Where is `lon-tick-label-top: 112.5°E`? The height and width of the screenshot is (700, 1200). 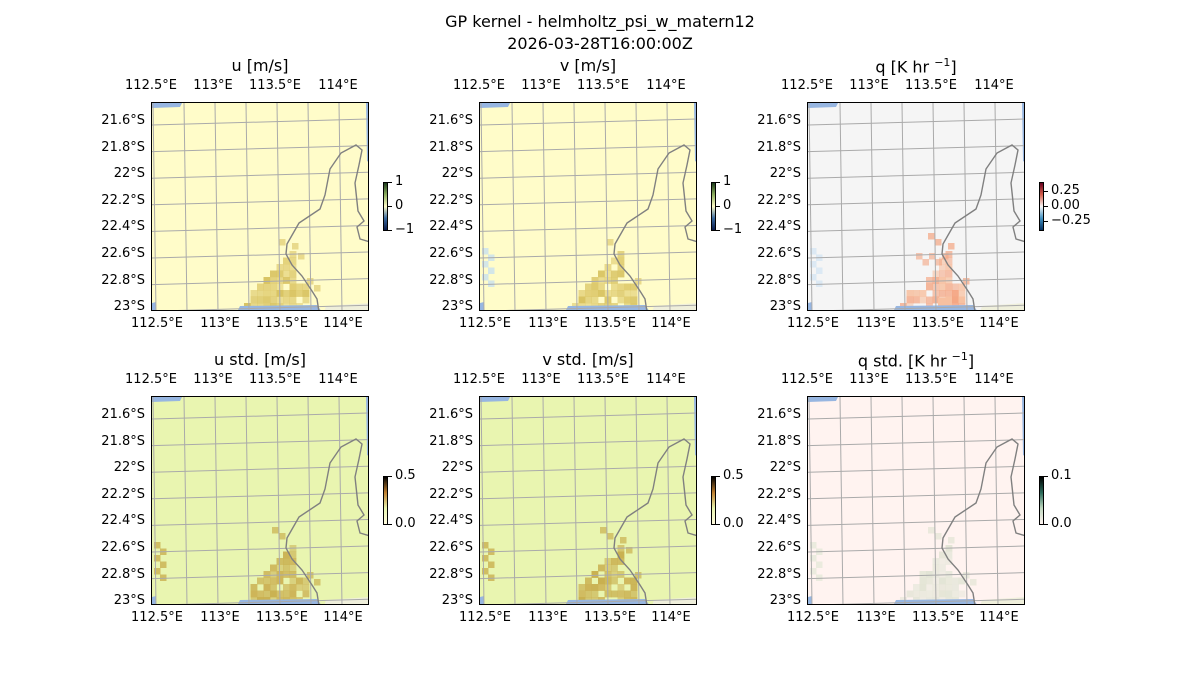 lon-tick-label-top: 112.5°E is located at coordinates (151, 379).